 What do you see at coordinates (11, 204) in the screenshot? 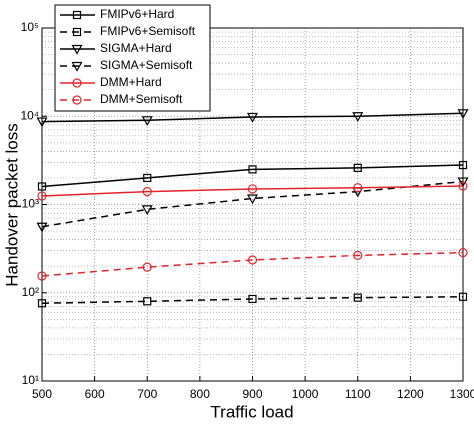
I see `y-axis-title: Handover packet loss` at bounding box center [11, 204].